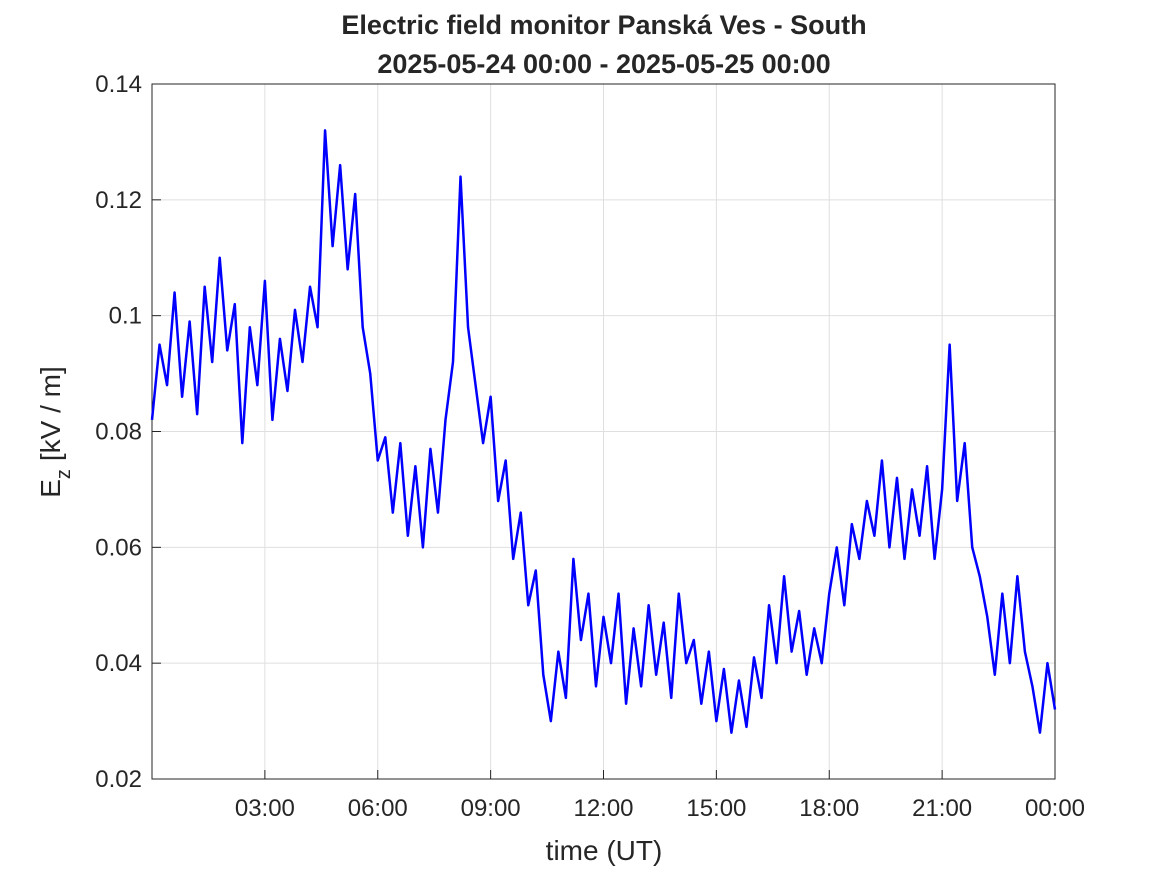 This screenshot has height=880, width=1167. What do you see at coordinates (118, 432) in the screenshot?
I see `y-tick-label: 0.08` at bounding box center [118, 432].